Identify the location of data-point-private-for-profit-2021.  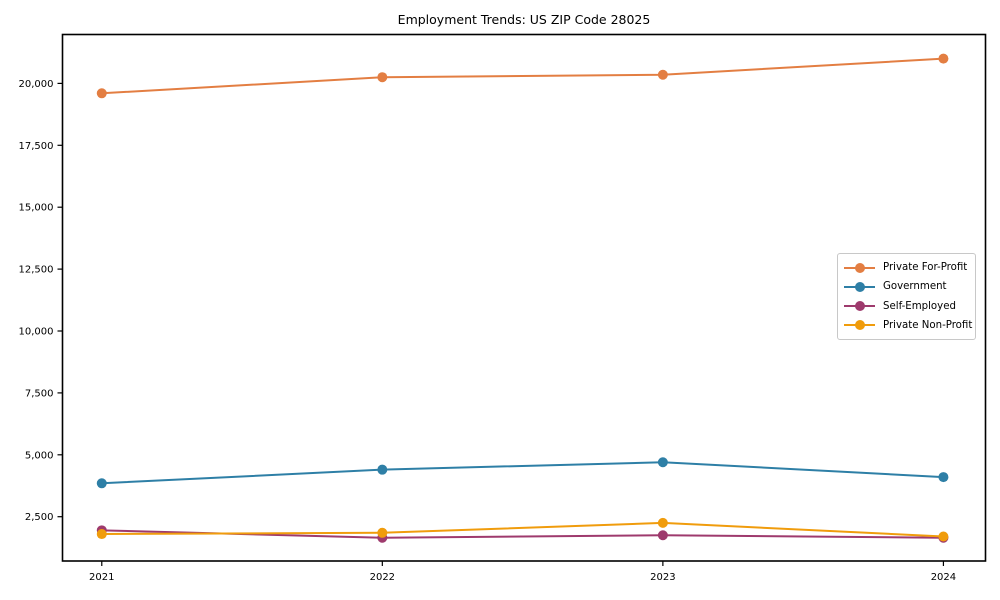
(101, 93).